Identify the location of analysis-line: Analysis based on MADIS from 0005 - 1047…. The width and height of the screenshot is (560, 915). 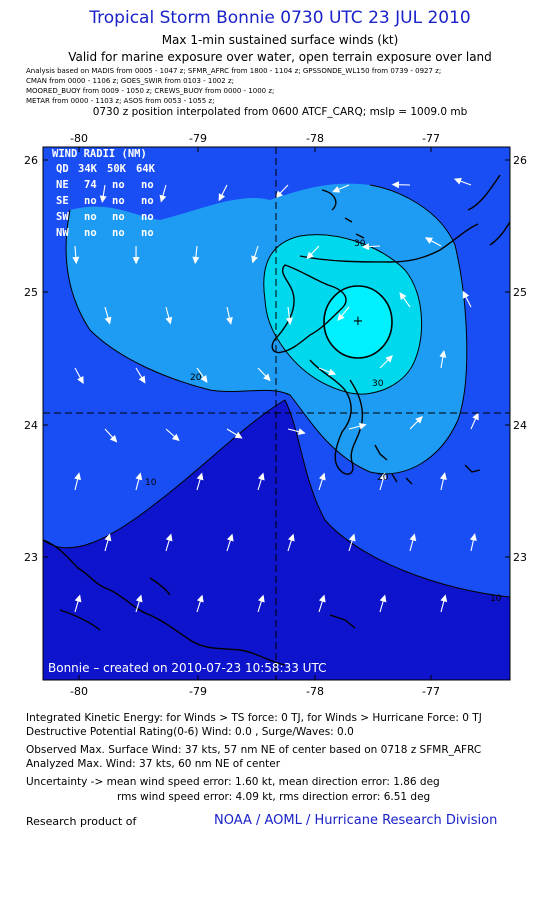
(234, 71).